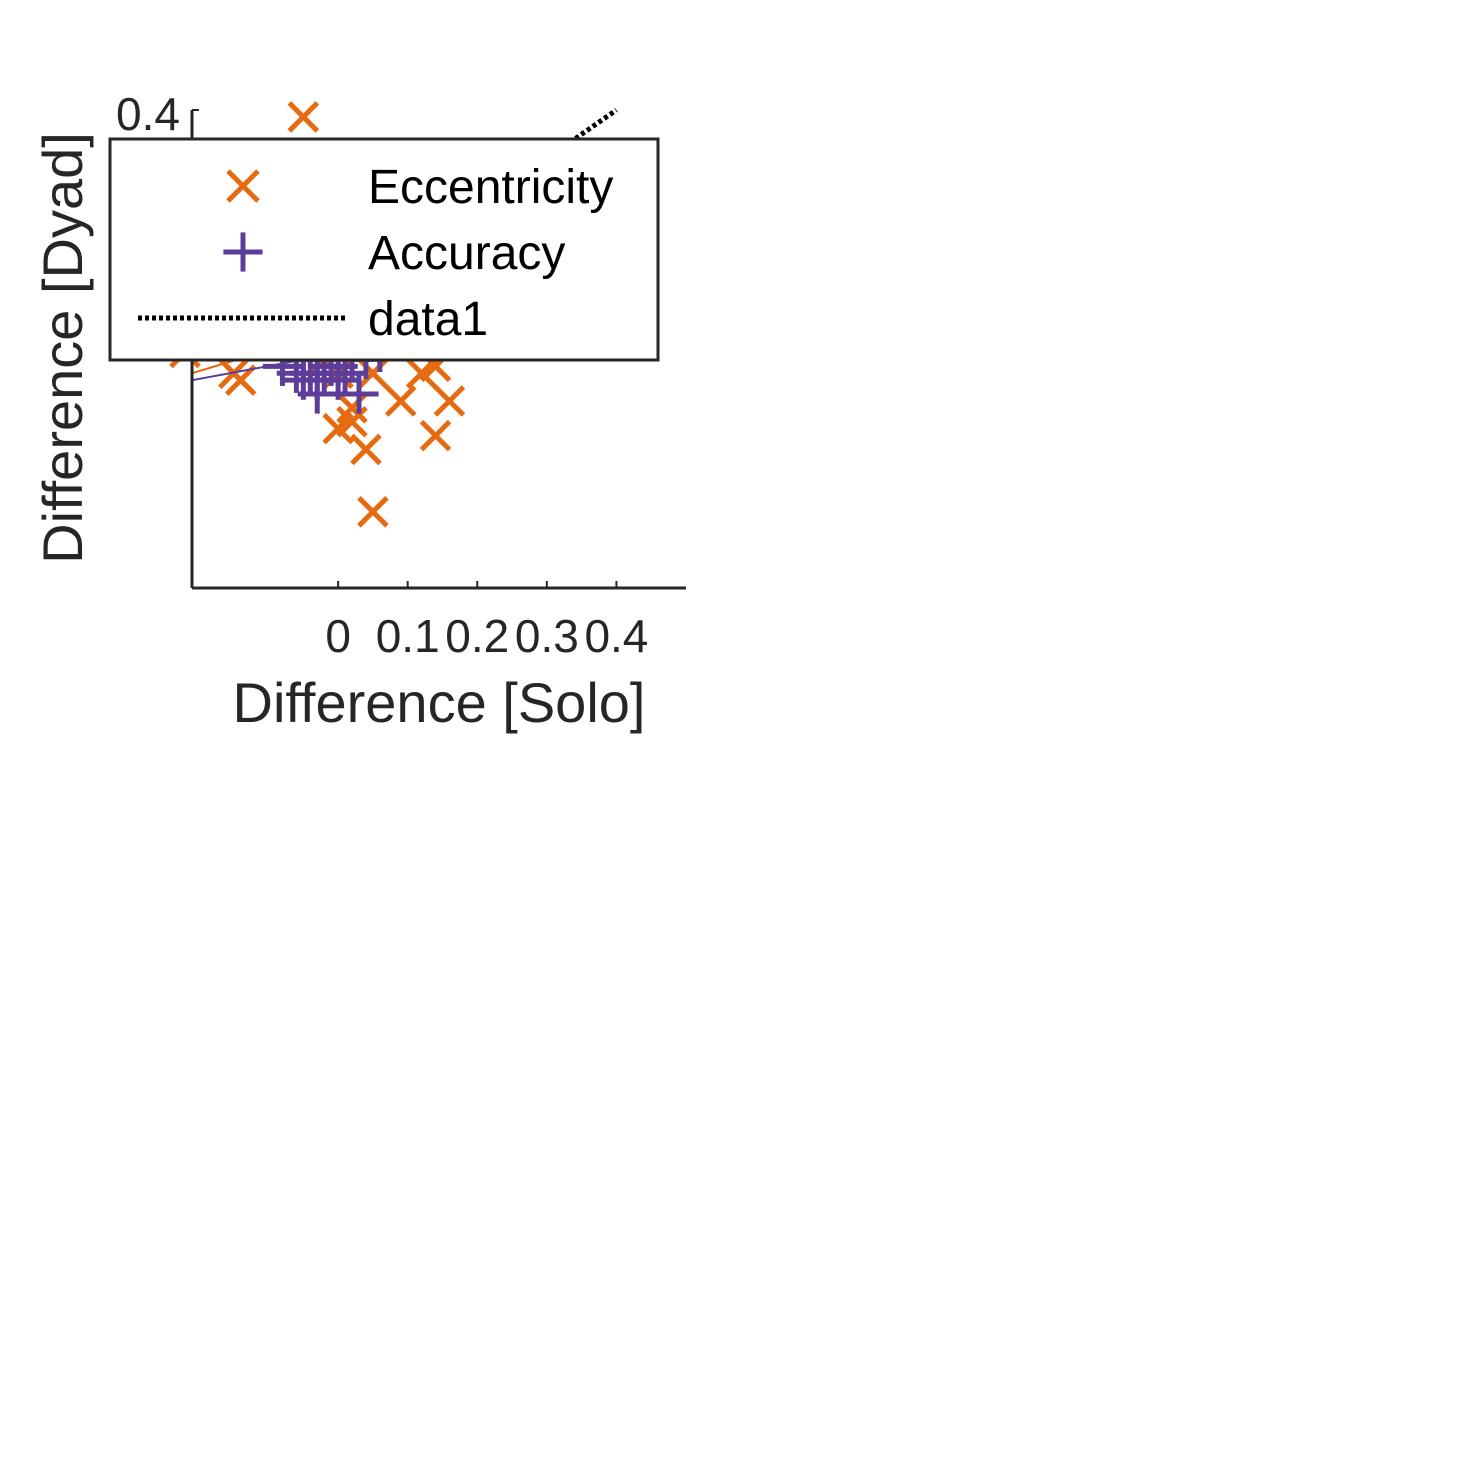 The height and width of the screenshot is (1484, 1476). I want to click on eccentricity-legend-marker, so click(243, 186).